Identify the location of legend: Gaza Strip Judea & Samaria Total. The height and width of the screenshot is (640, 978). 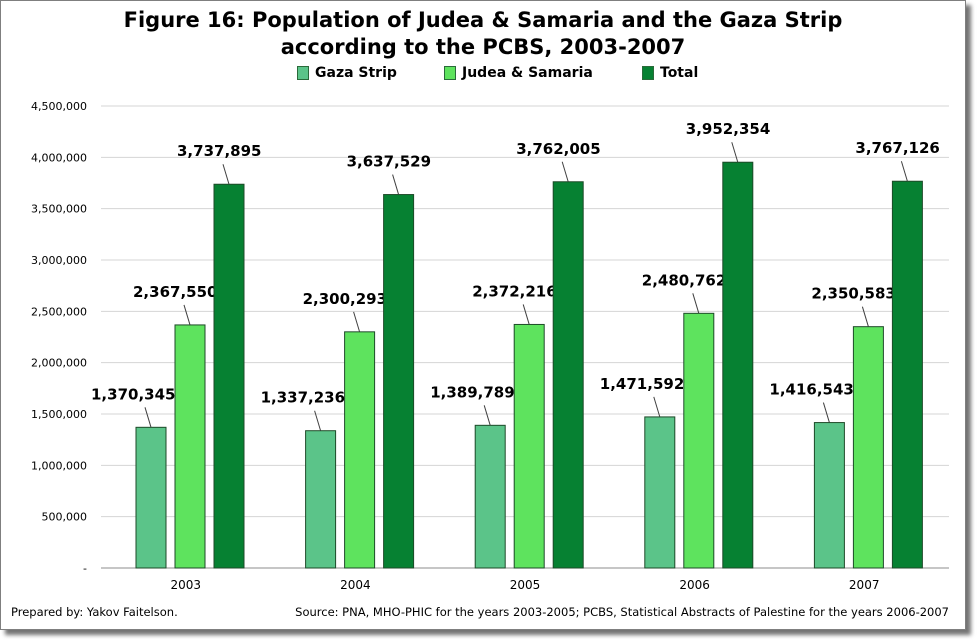
(483, 76).